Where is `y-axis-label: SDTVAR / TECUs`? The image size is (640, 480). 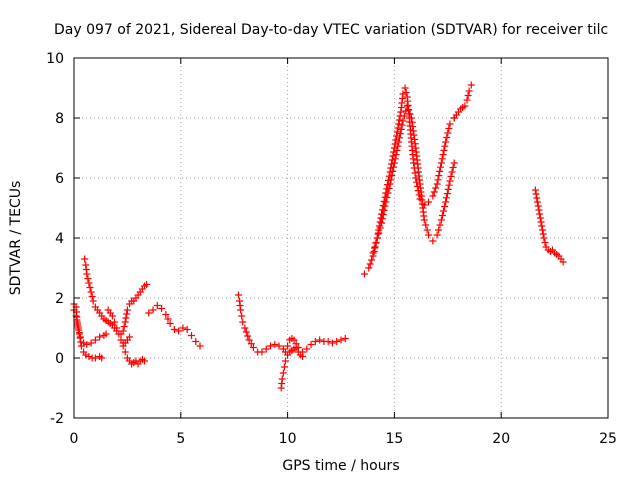
y-axis-label: SDTVAR / TECUs is located at coordinates (16, 238).